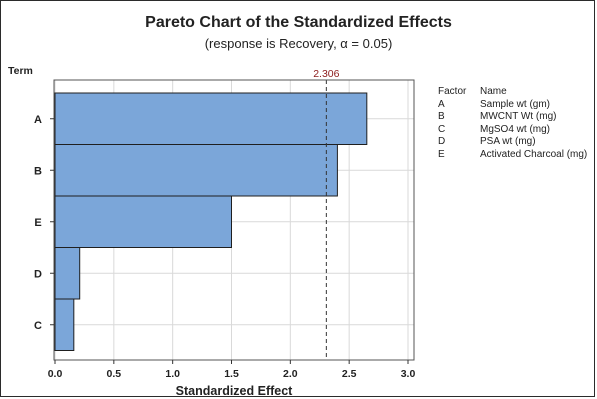 Image resolution: width=597 pixels, height=399 pixels. Describe the element at coordinates (231, 374) in the screenshot. I see `x-tick-label: 1.5` at that location.